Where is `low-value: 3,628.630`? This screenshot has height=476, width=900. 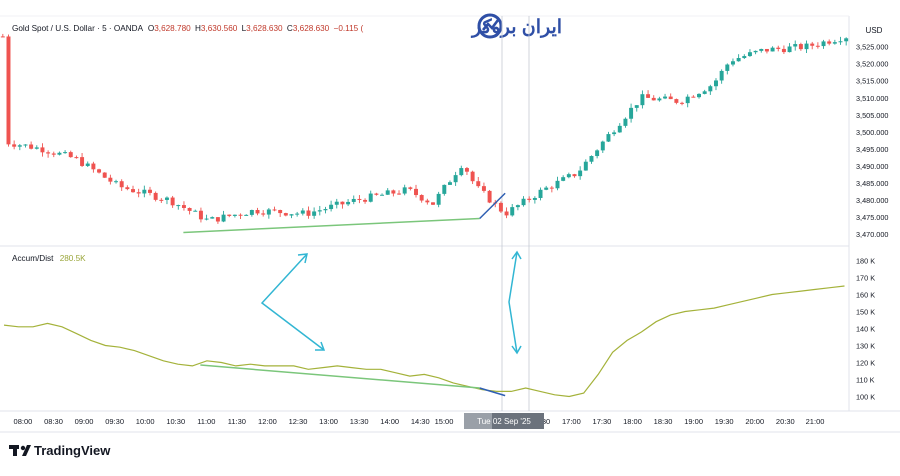
low-value: 3,628.630 is located at coordinates (264, 28).